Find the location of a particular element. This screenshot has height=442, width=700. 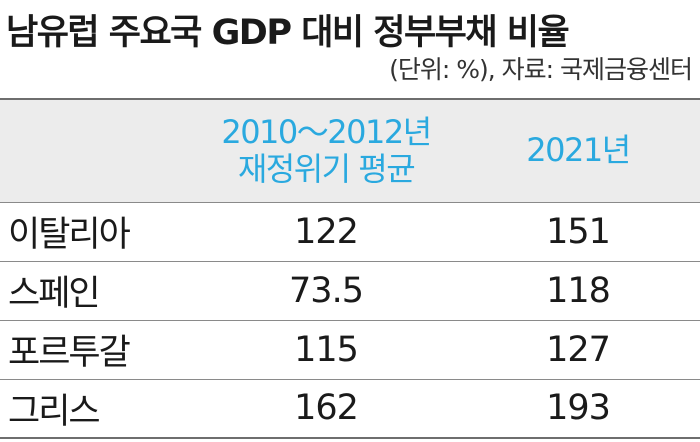

chart-title: 남유럽 주요국 GDP 대비 정부부채 비율 is located at coordinates (288, 33).